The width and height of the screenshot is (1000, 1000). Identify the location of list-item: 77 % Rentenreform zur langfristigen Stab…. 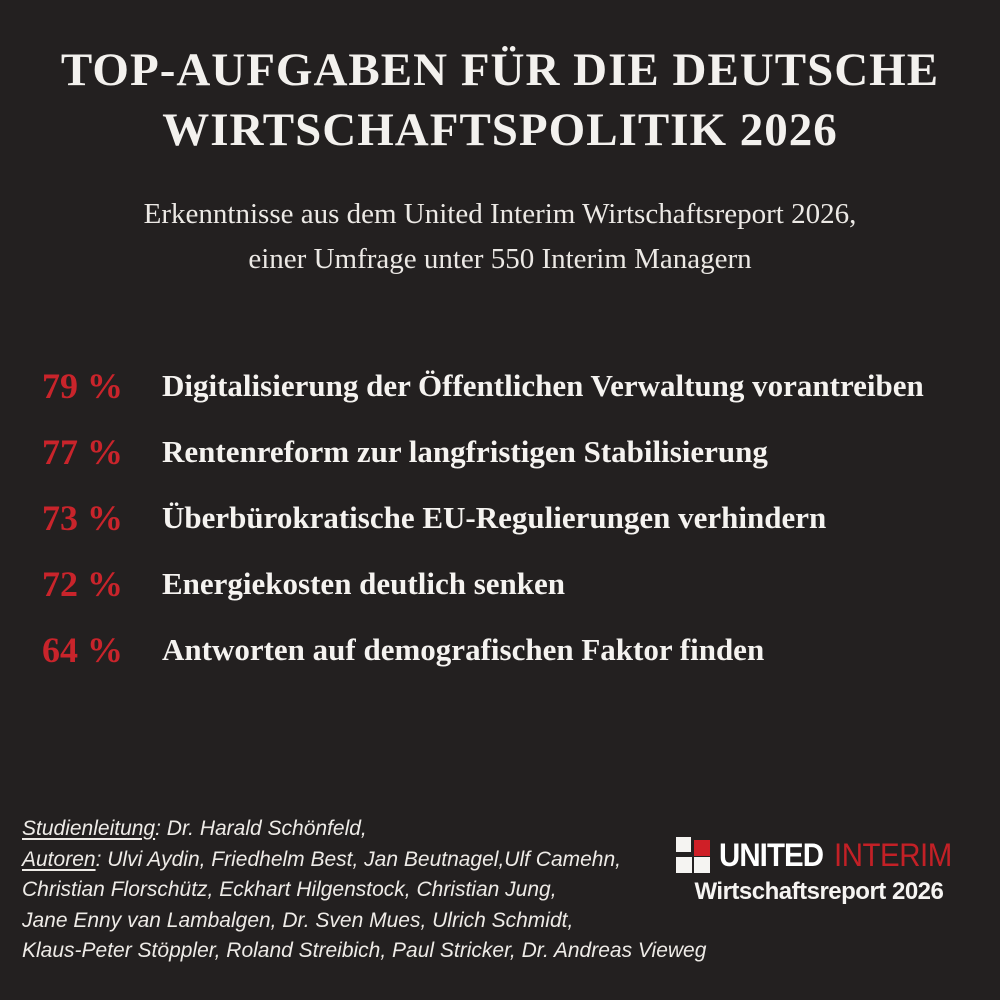
(506, 452).